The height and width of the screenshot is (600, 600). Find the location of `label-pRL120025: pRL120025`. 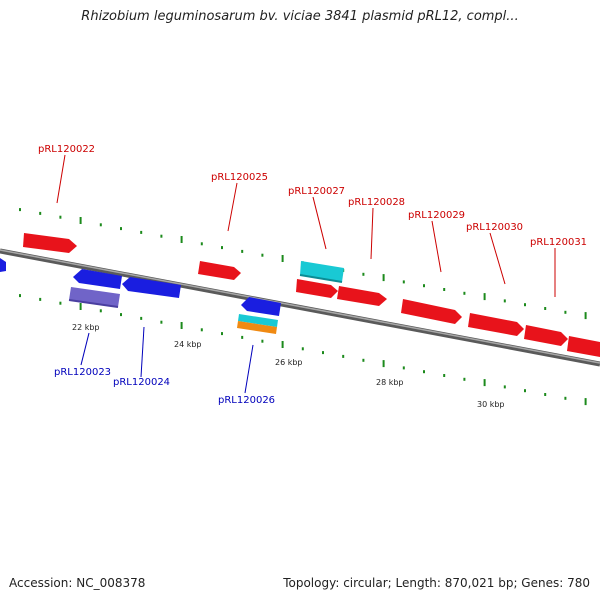

label-pRL120025: pRL120025 is located at coordinates (239, 177).